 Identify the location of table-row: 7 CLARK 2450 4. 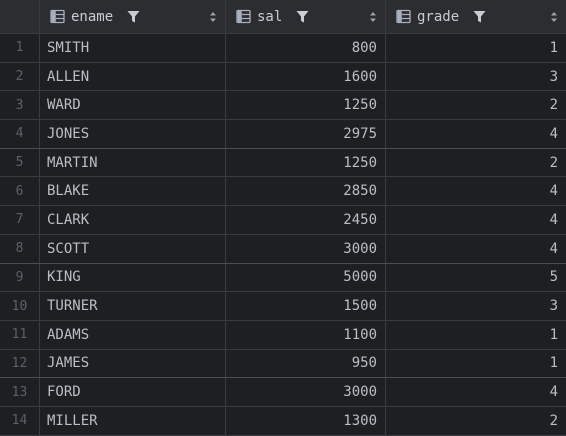
(283, 220).